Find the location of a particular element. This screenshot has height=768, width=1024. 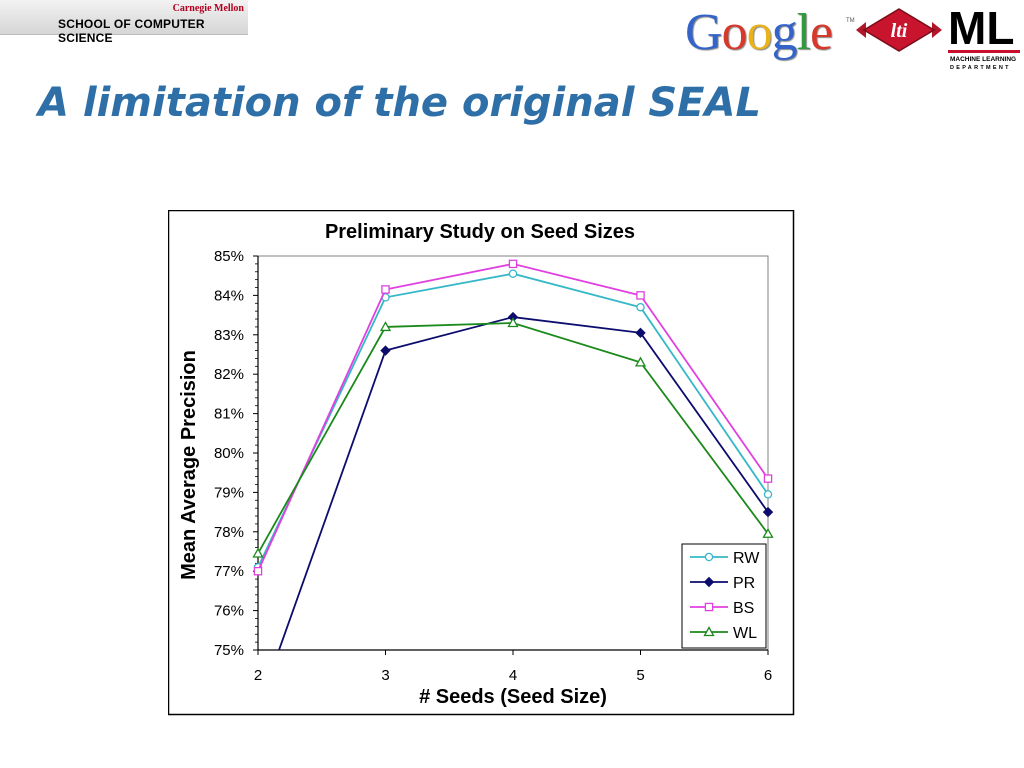

y-tick-label: 85% is located at coordinates (229, 256).